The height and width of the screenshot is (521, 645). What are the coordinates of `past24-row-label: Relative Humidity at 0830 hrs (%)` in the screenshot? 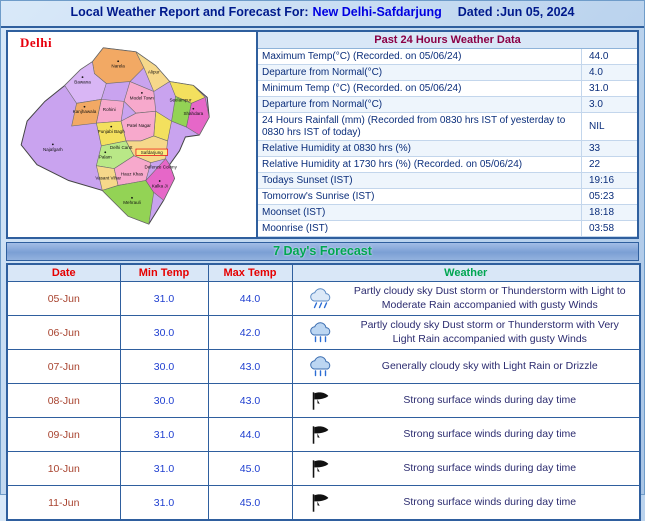 It's located at (420, 148).